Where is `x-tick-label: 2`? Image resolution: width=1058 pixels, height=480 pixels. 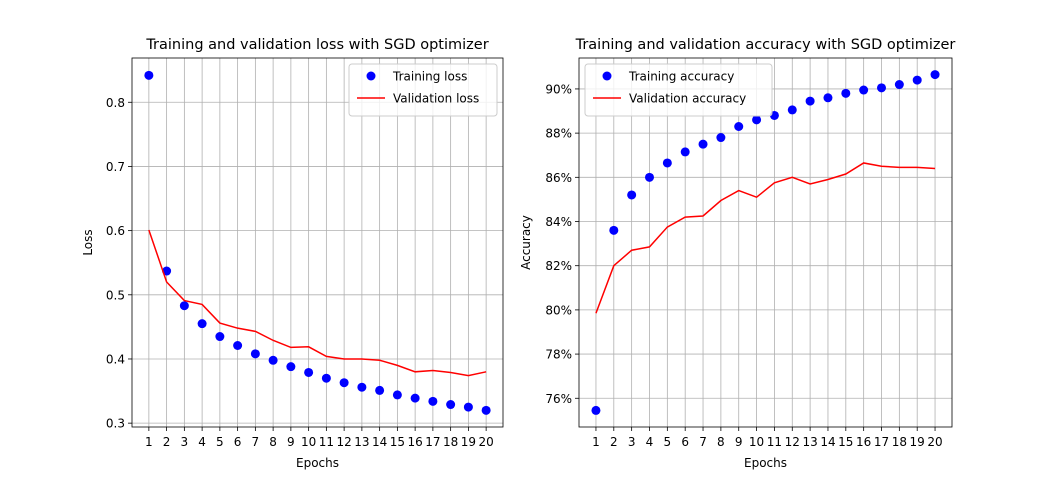 x-tick-label: 2 is located at coordinates (614, 442).